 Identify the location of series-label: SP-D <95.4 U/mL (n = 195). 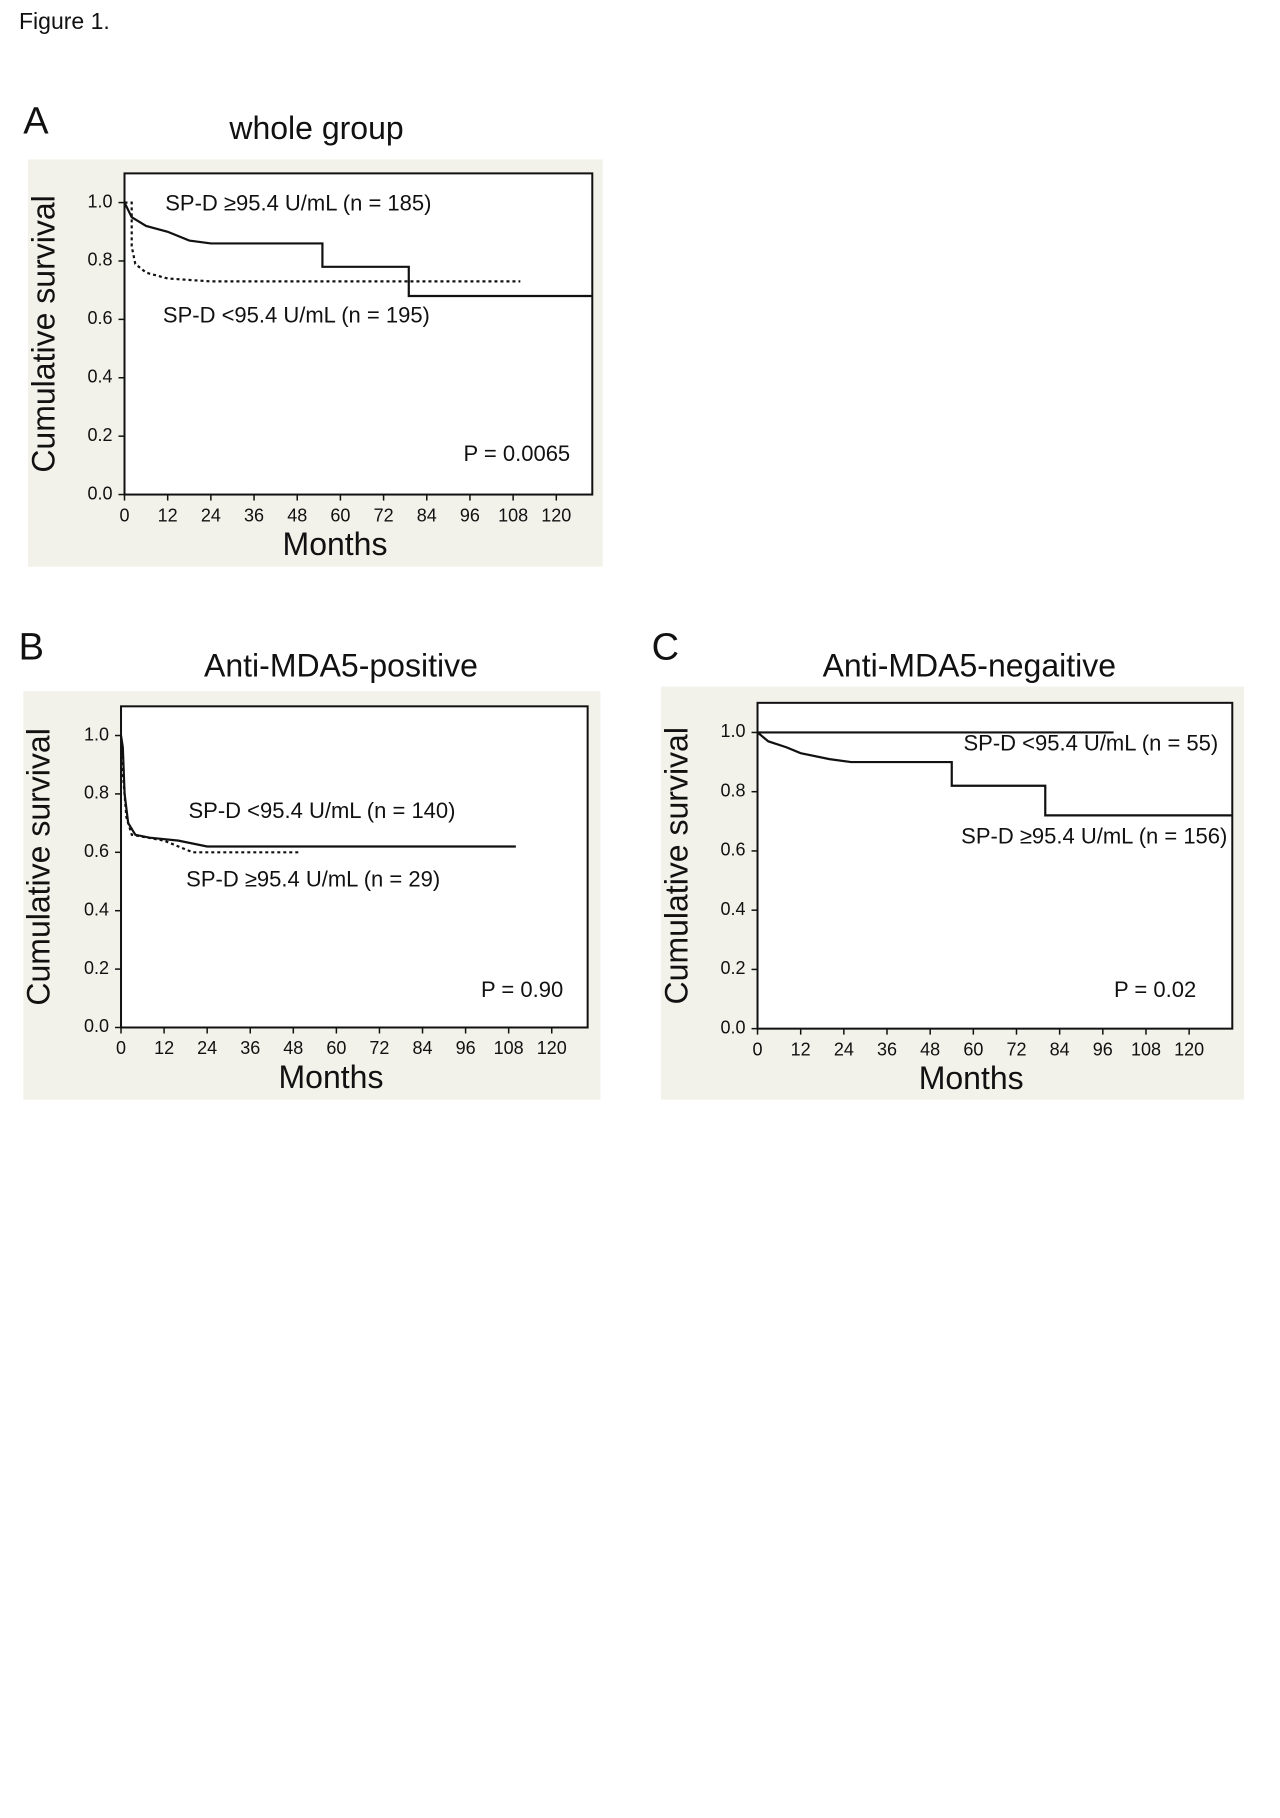
(296, 314).